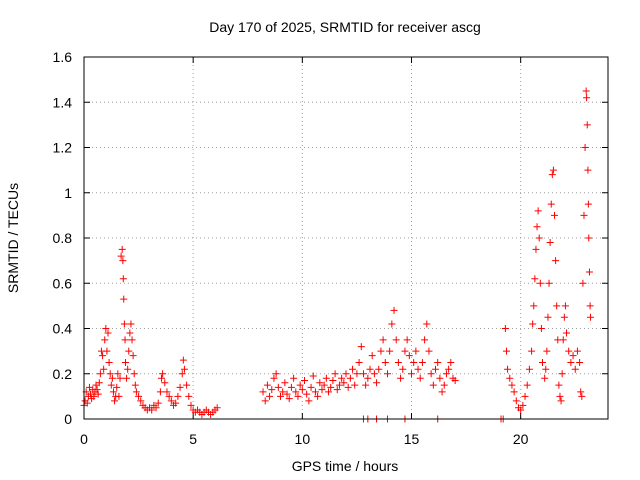 Image resolution: width=640 pixels, height=480 pixels. Describe the element at coordinates (521, 439) in the screenshot. I see `x-tick-label: 20` at that location.